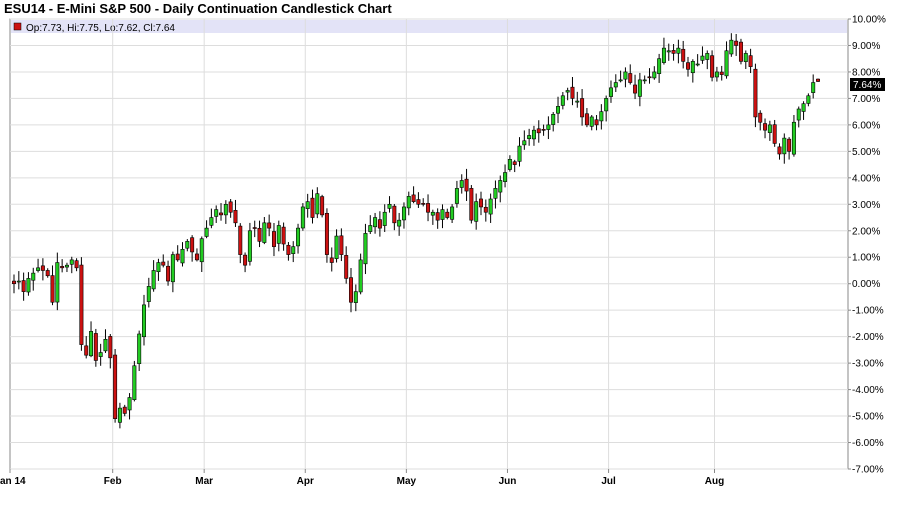 The image size is (900, 511). What do you see at coordinates (866, 258) in the screenshot?
I see `y-tick-label: 1.00%` at bounding box center [866, 258].